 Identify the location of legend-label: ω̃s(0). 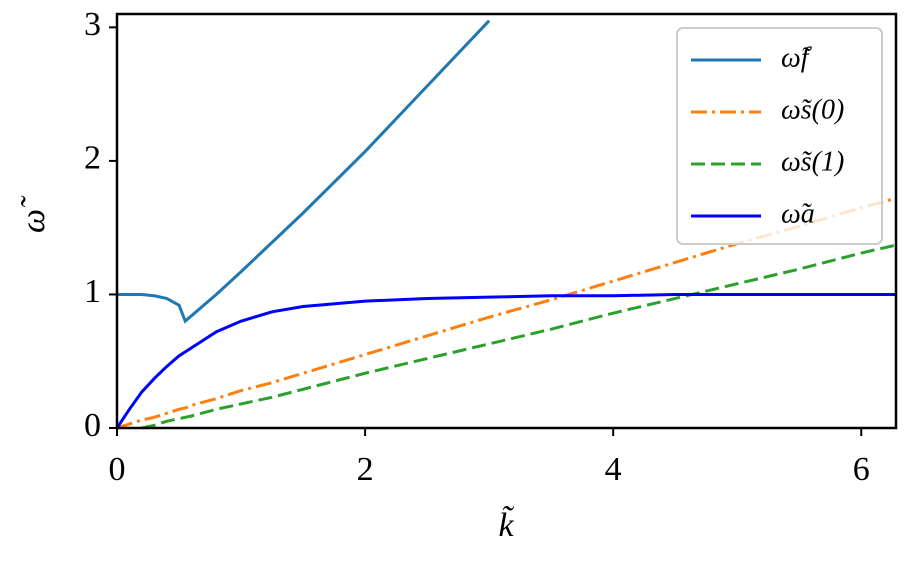
(812, 109).